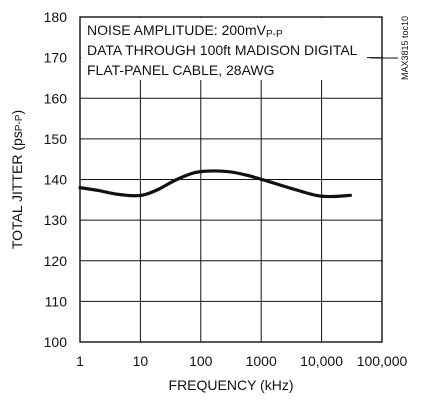 This screenshot has height=402, width=437. I want to click on annotation-text: FLAT-PANEL CABLE, 28AWG, so click(181, 70).